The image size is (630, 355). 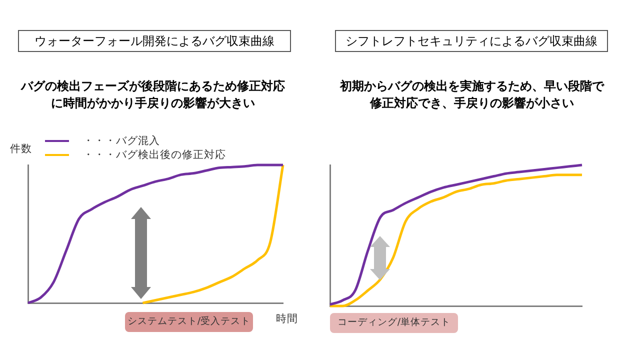 What do you see at coordinates (154, 155) in the screenshot?
I see `legend-label: ・・・バグ検出後の修正対応` at bounding box center [154, 155].